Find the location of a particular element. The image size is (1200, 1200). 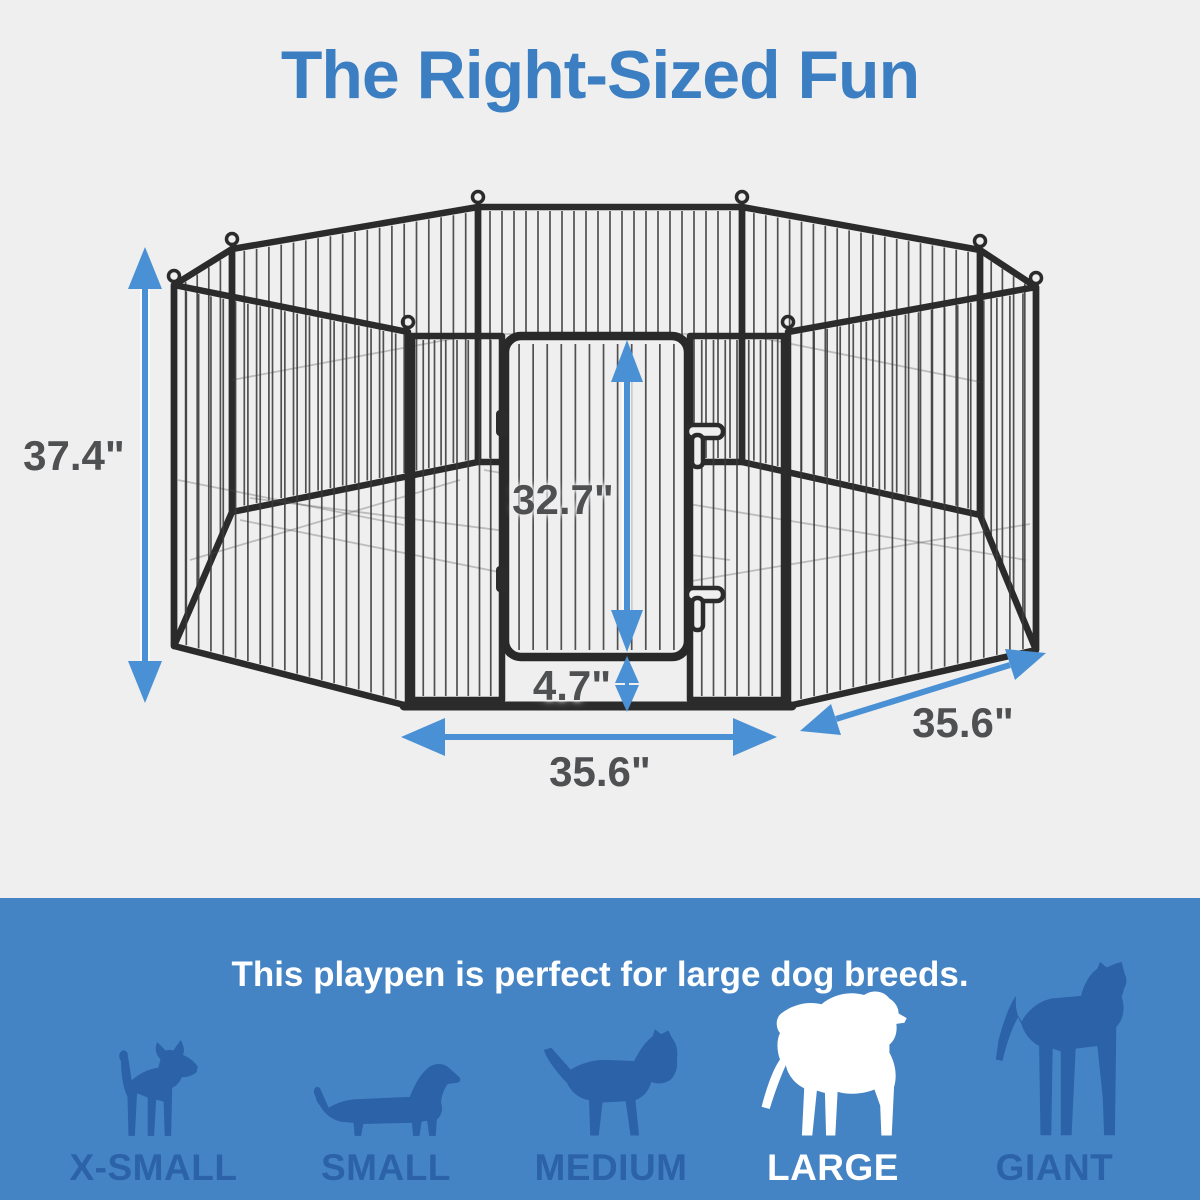

size-label-giant: GIANT is located at coordinates (1054, 1167).